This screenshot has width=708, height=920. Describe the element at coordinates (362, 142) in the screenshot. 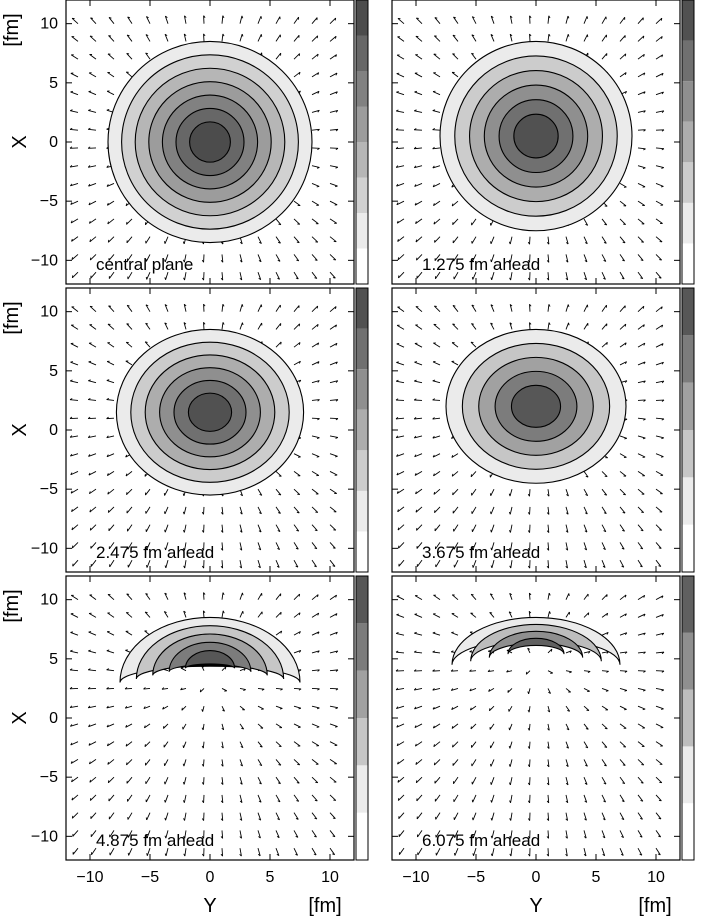

I see `panel-1-colorbar` at that location.